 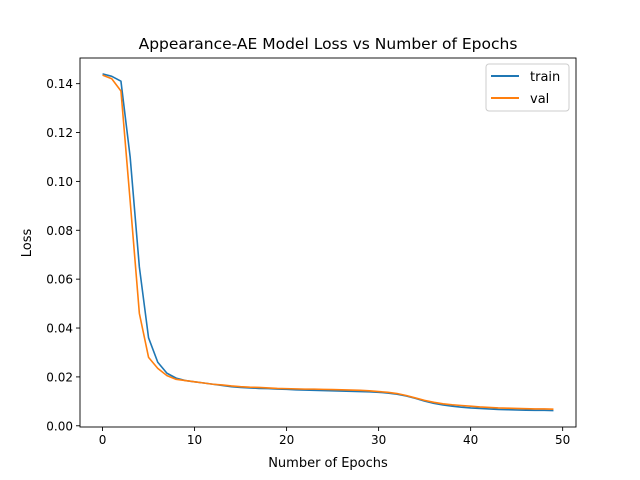 What do you see at coordinates (539, 99) in the screenshot?
I see `legend-label-val: val` at bounding box center [539, 99].